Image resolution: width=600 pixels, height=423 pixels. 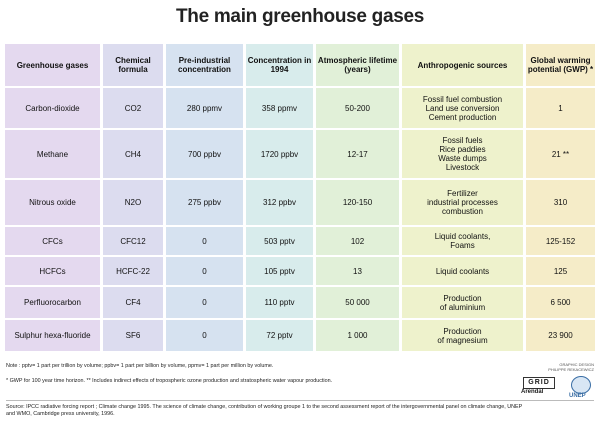 I want to click on cell-sources: Liquid coolants, so click(x=462, y=271).